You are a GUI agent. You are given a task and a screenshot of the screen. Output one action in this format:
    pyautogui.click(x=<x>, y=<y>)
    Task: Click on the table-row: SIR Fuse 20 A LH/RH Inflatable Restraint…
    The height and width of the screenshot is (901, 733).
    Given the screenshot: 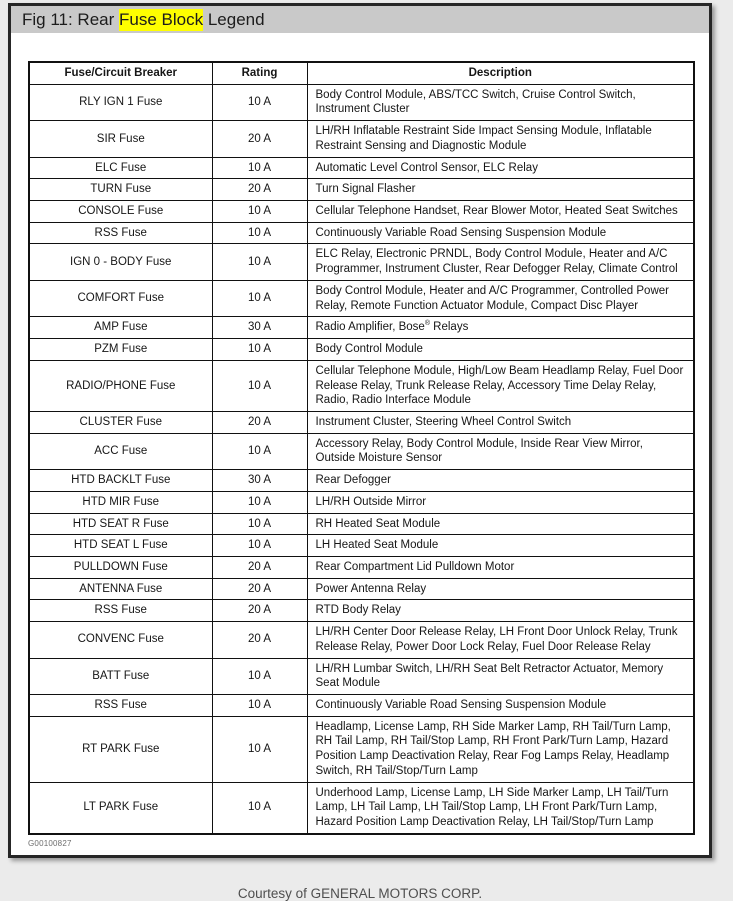 What is the action you would take?
    pyautogui.click(x=361, y=139)
    